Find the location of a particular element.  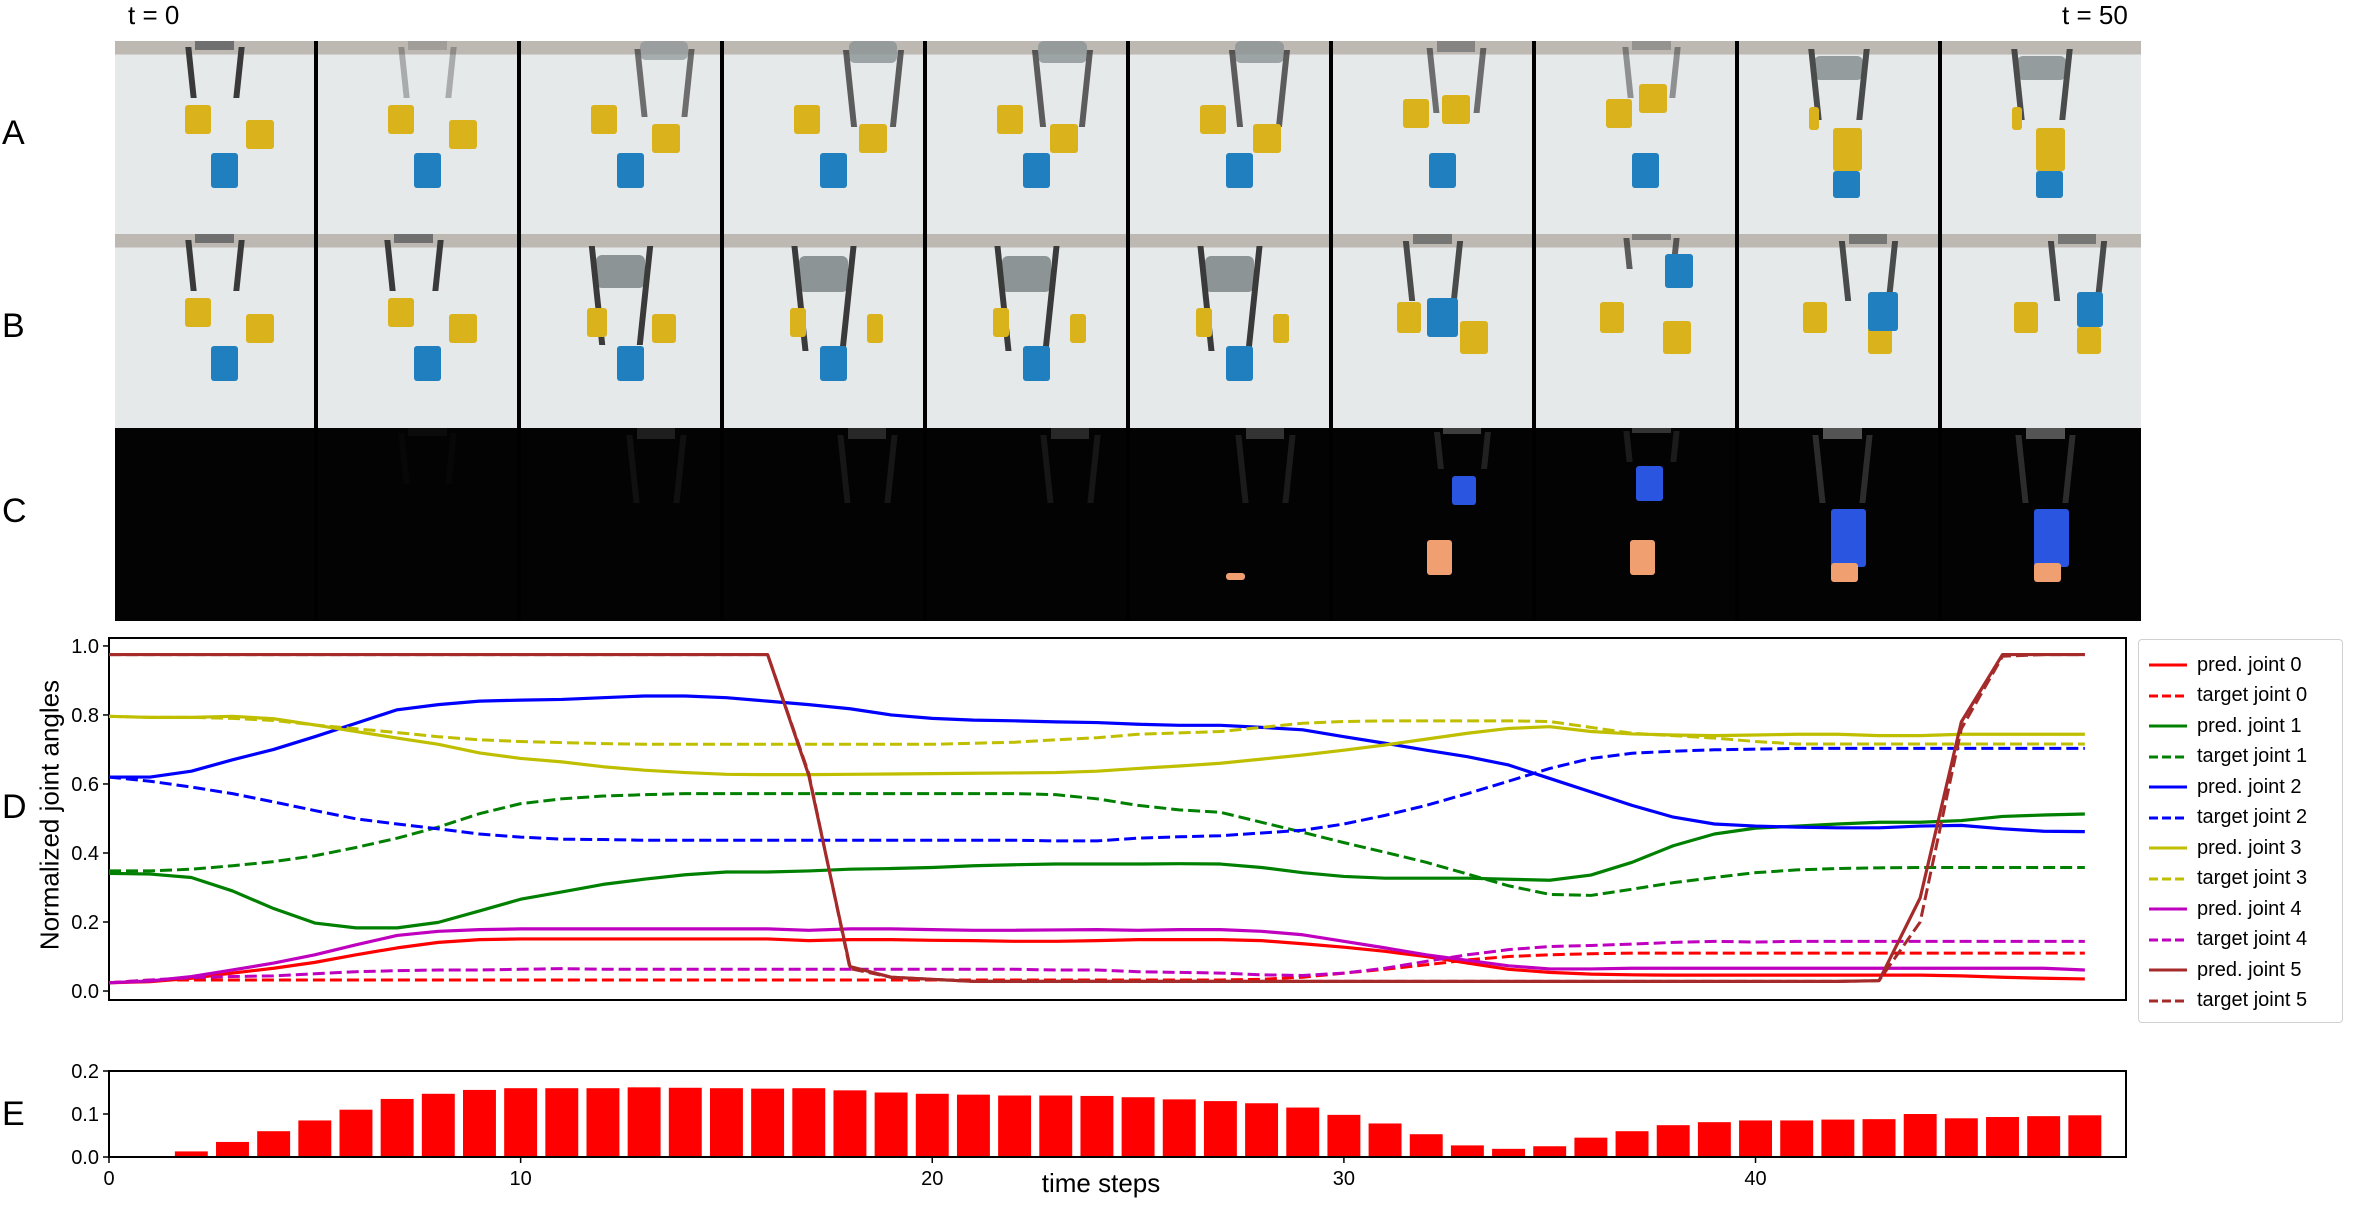

x-axis-label: time steps is located at coordinates (1101, 1183).